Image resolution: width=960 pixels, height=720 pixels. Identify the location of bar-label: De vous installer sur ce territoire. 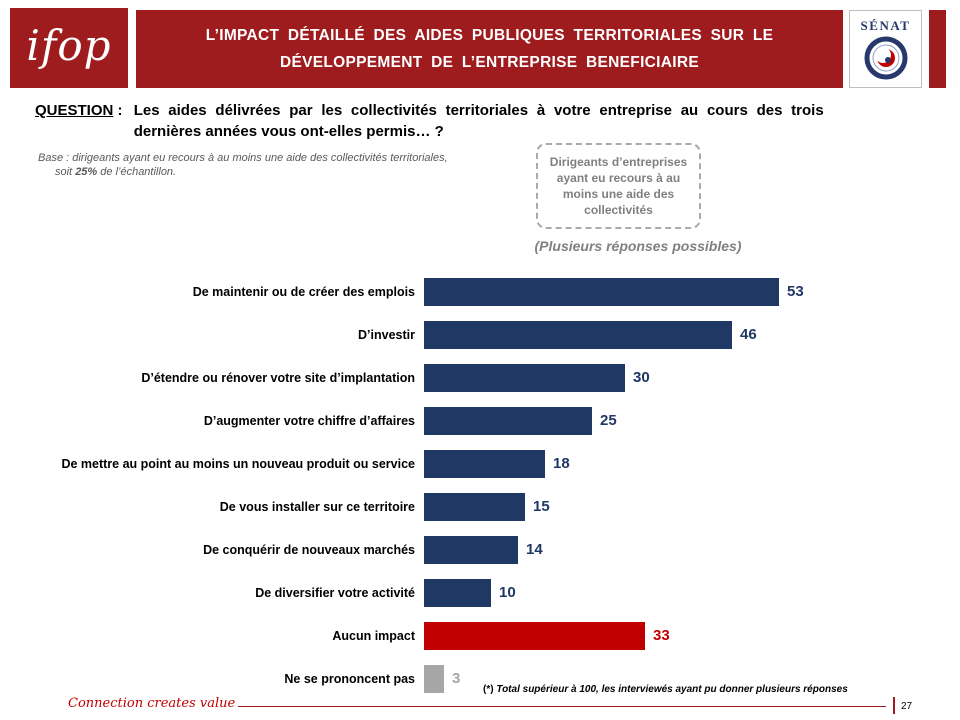
(317, 506).